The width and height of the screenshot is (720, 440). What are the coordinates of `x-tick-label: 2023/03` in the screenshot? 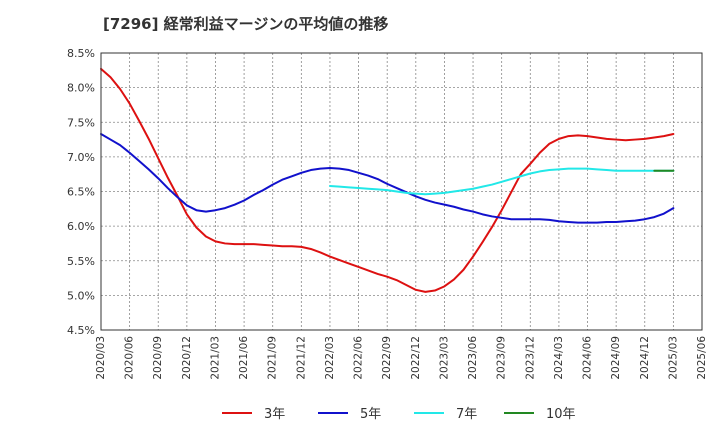 It's located at (444, 358).